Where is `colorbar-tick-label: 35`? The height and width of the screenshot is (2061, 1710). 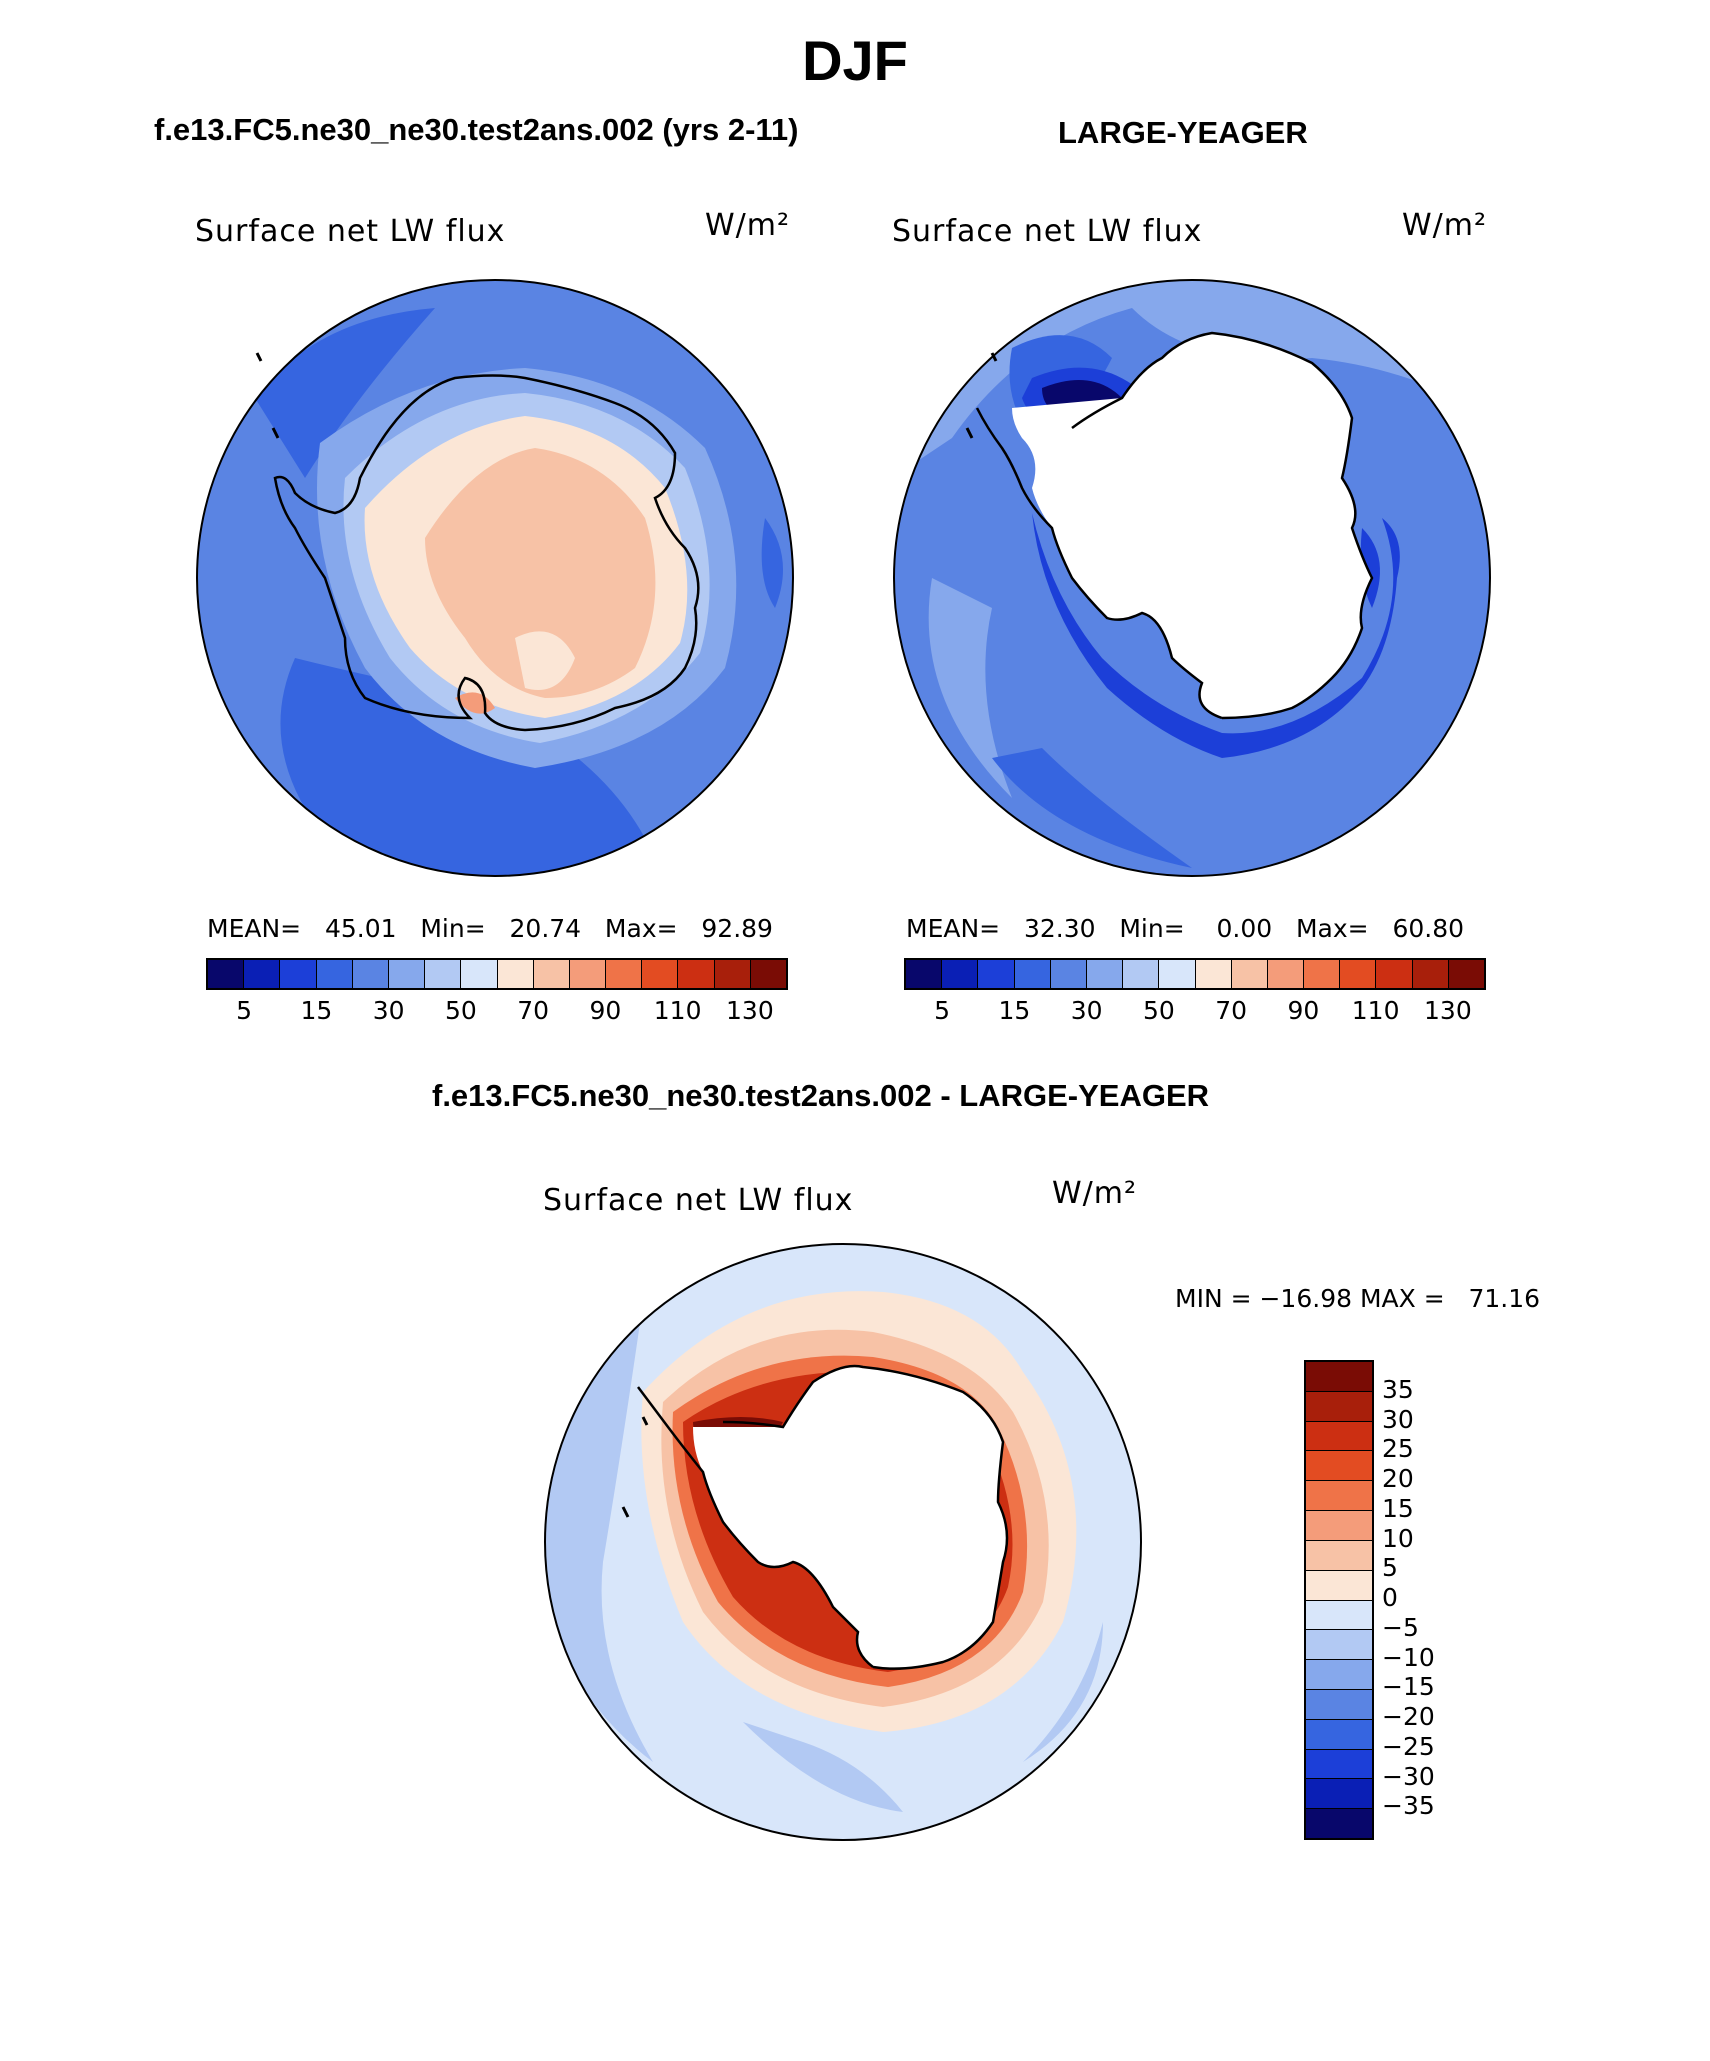
colorbar-tick-label: 35 is located at coordinates (1398, 1389).